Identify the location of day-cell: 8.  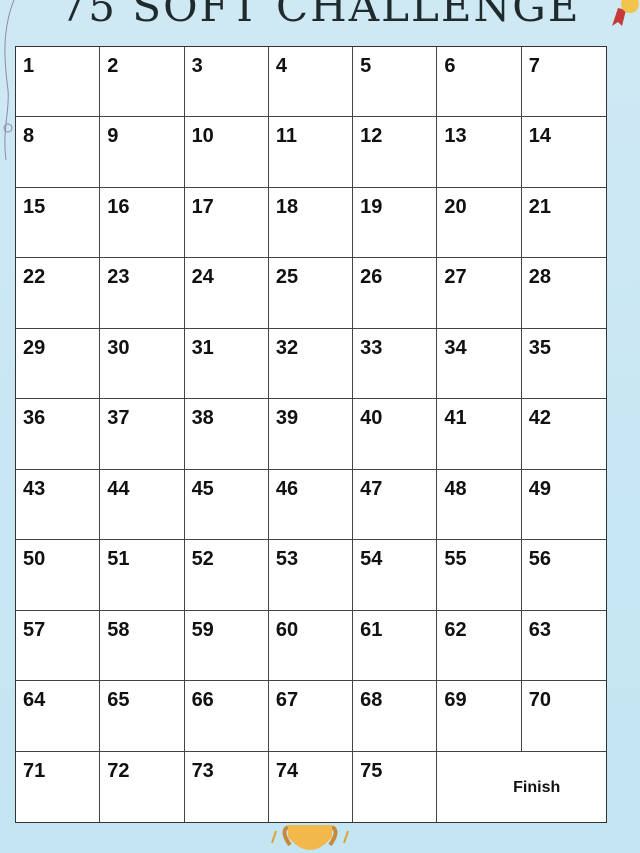
(58, 152).